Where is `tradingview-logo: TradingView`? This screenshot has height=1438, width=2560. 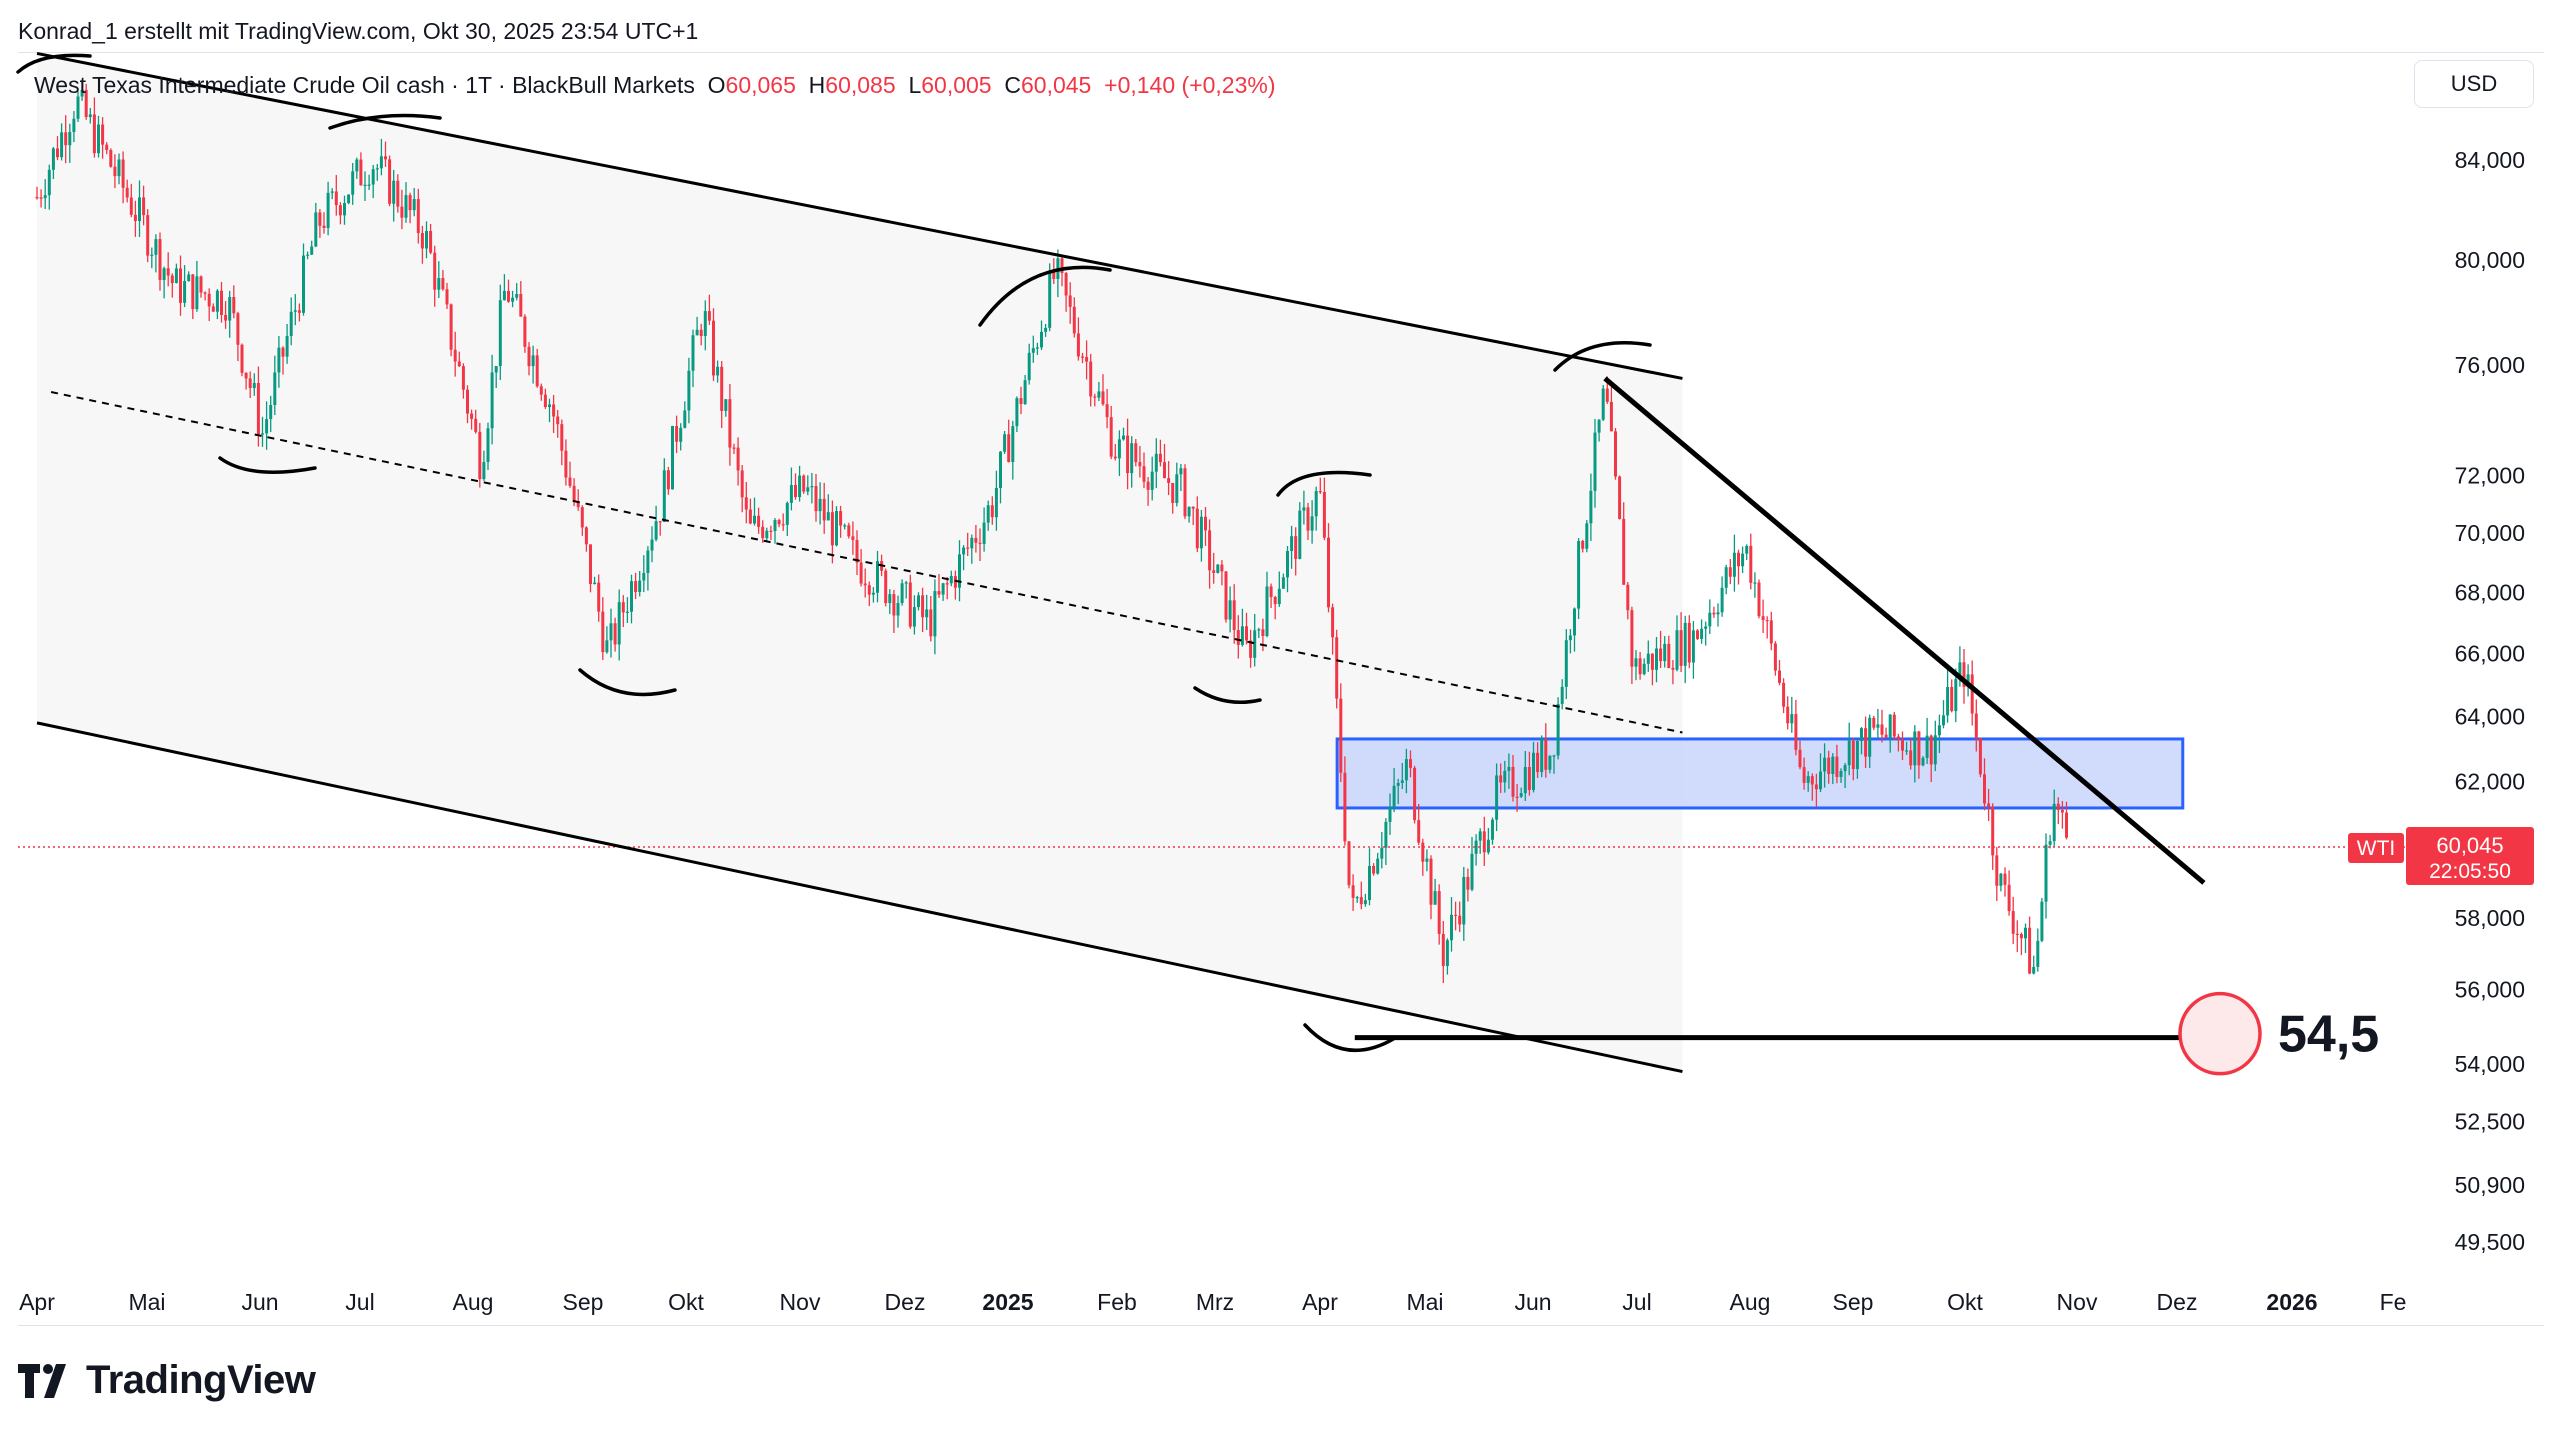 tradingview-logo: TradingView is located at coordinates (167, 1380).